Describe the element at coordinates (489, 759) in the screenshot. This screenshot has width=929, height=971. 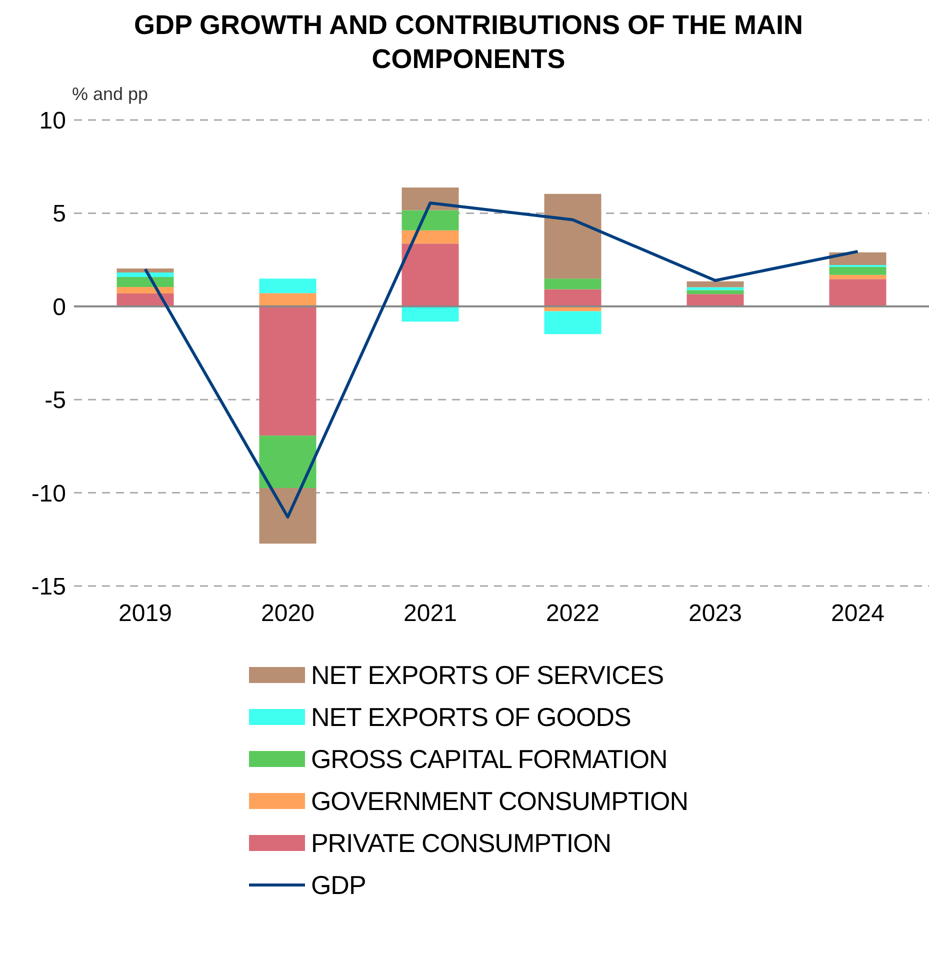
I see `legend-label: GROSS CAPITAL FORMATION` at that location.